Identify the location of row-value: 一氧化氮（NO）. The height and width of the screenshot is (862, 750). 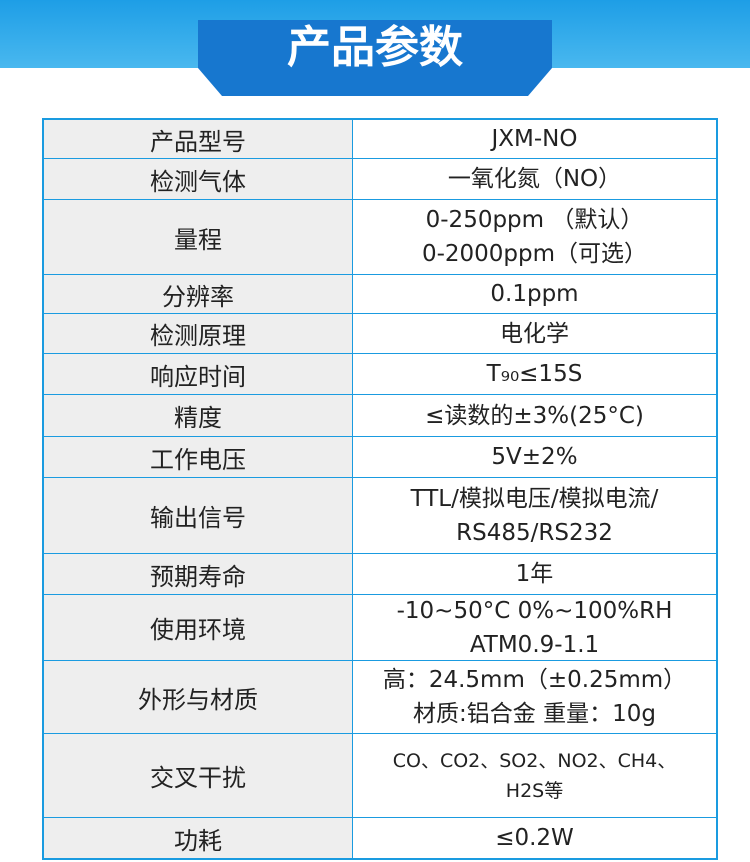
(534, 179).